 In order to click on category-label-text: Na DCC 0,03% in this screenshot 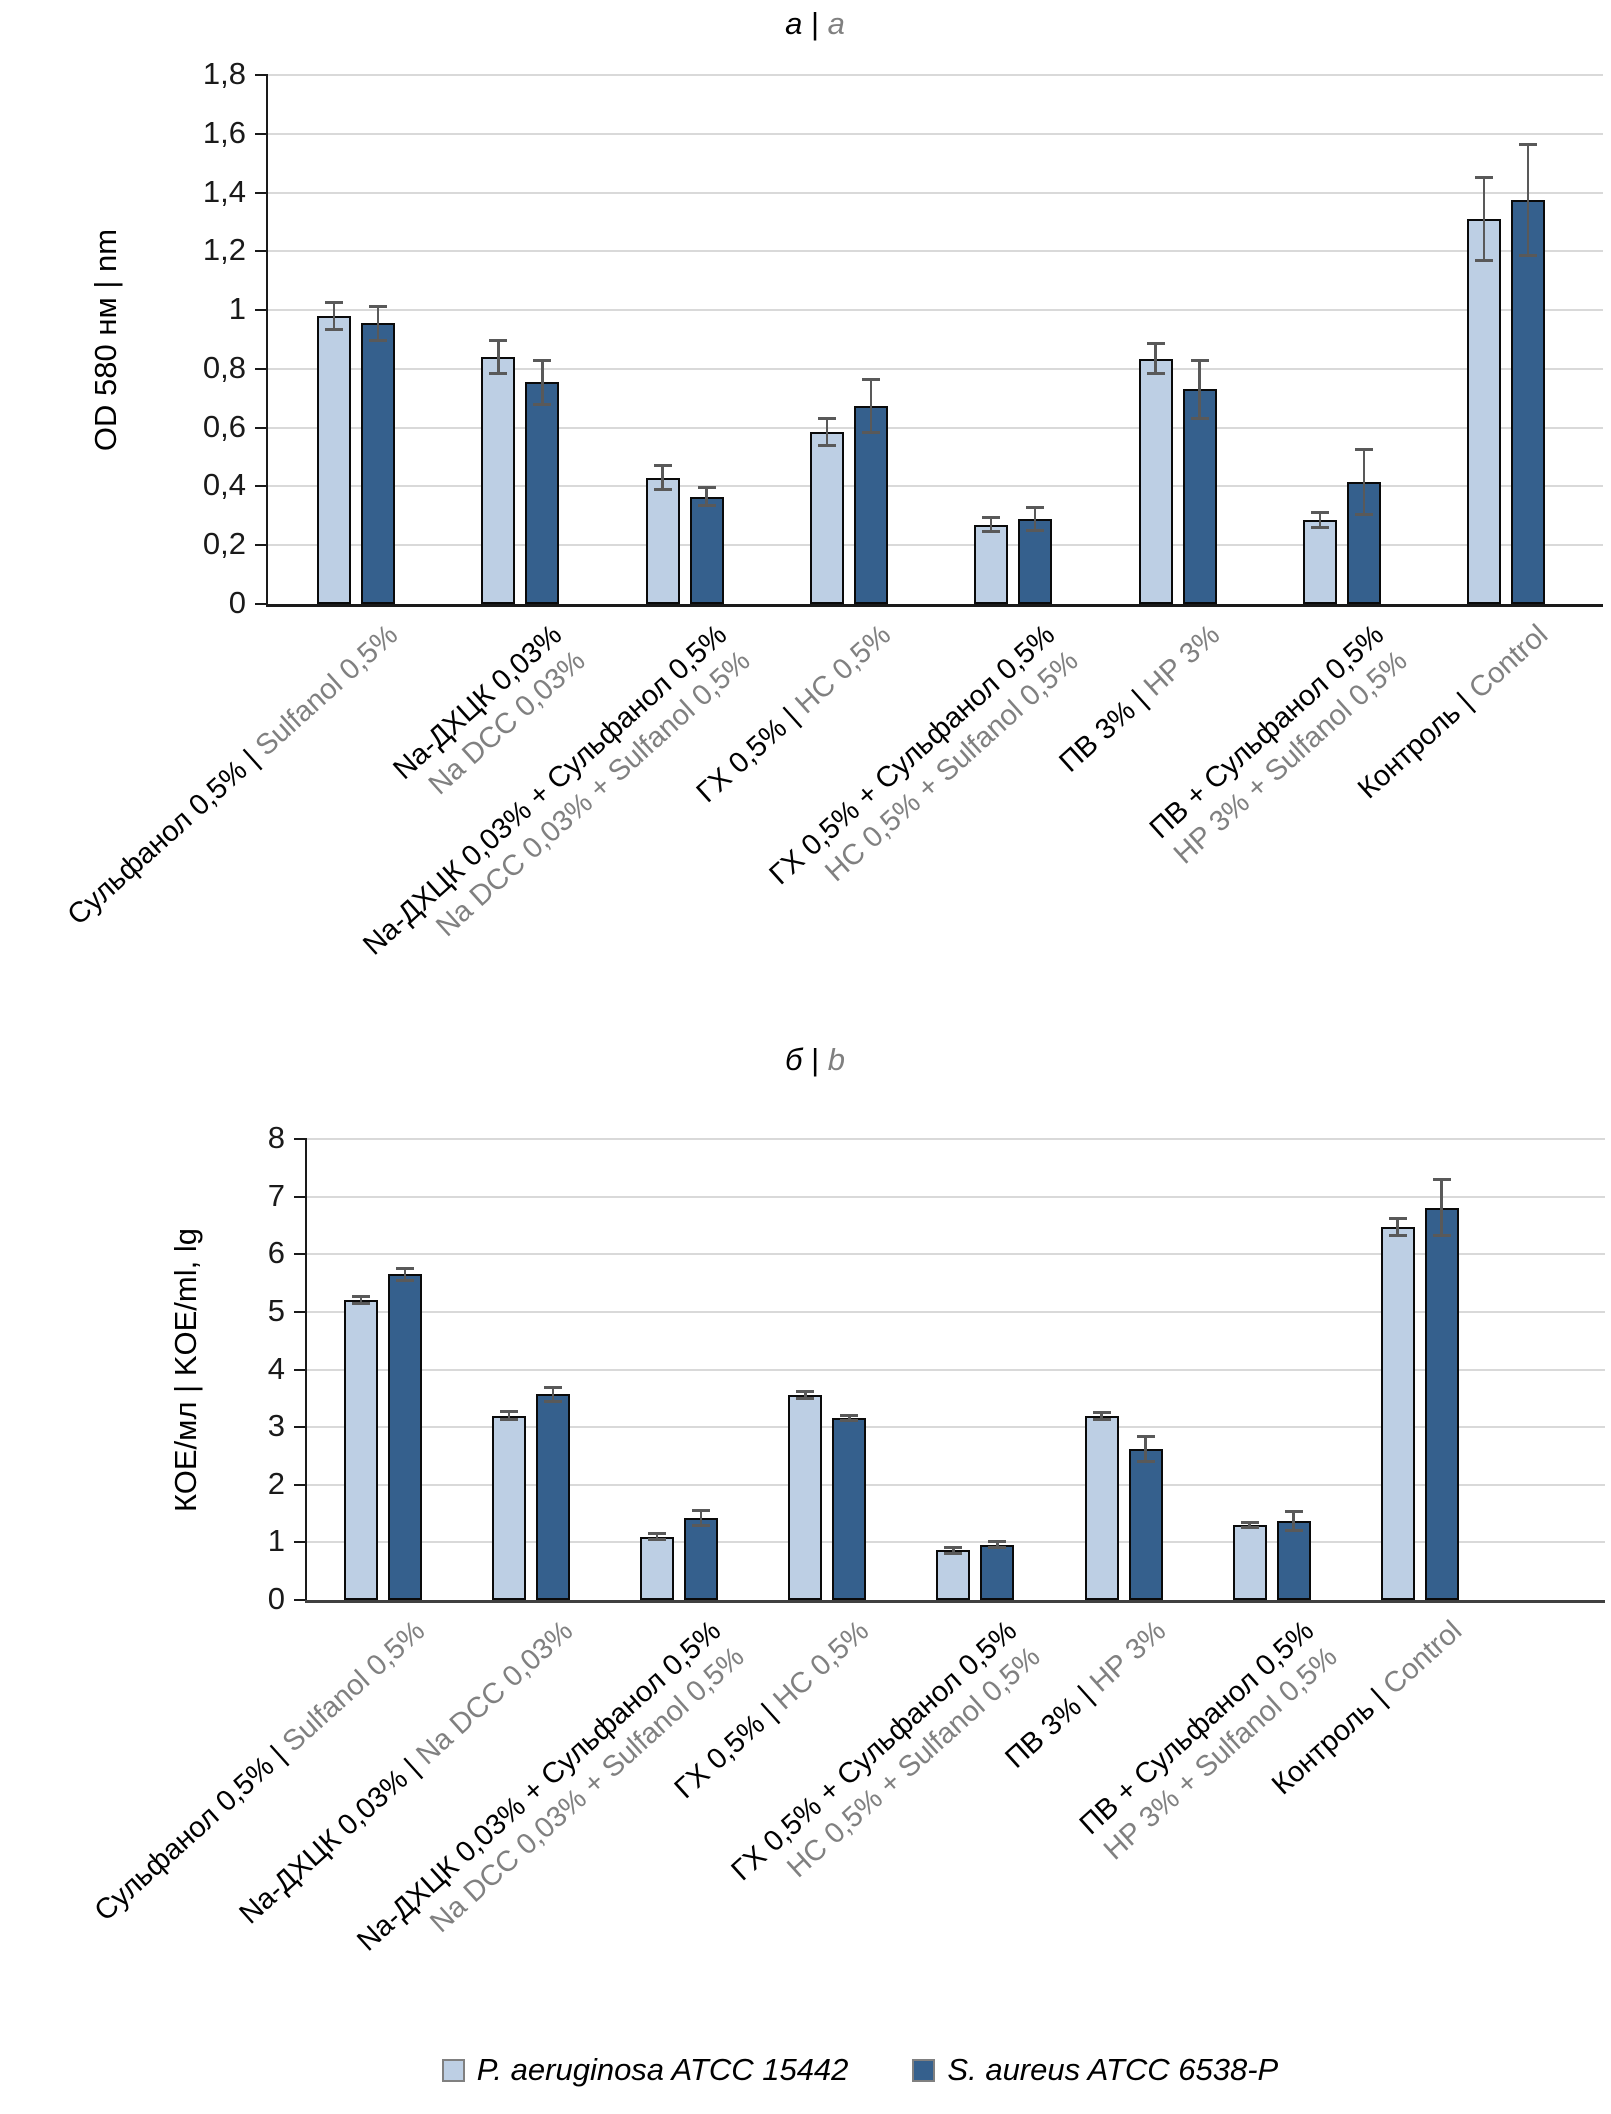, I will do `click(495, 1693)`.